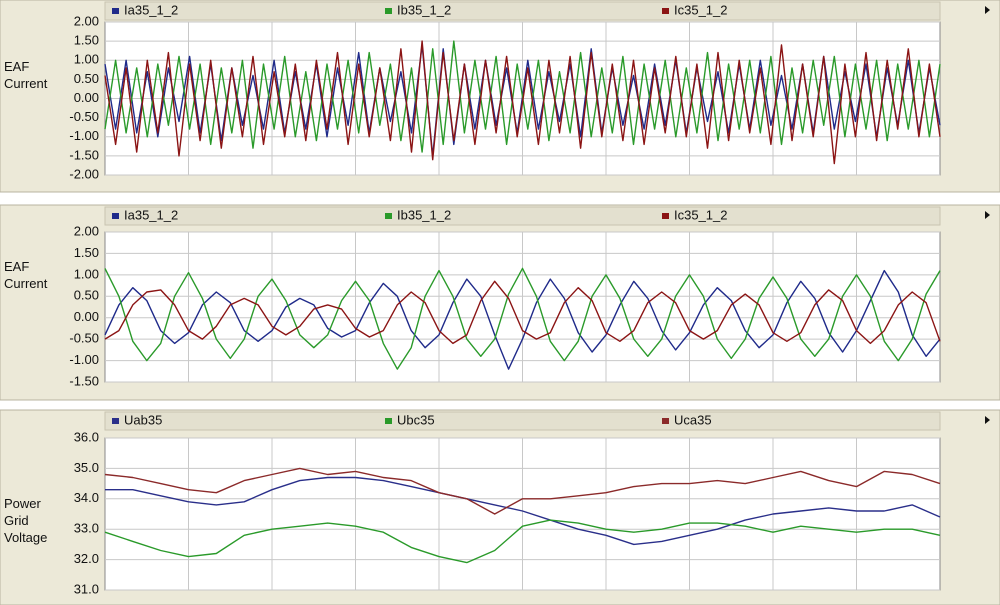 This screenshot has height=605, width=1000. I want to click on legend-label: Ubc35, so click(416, 419).